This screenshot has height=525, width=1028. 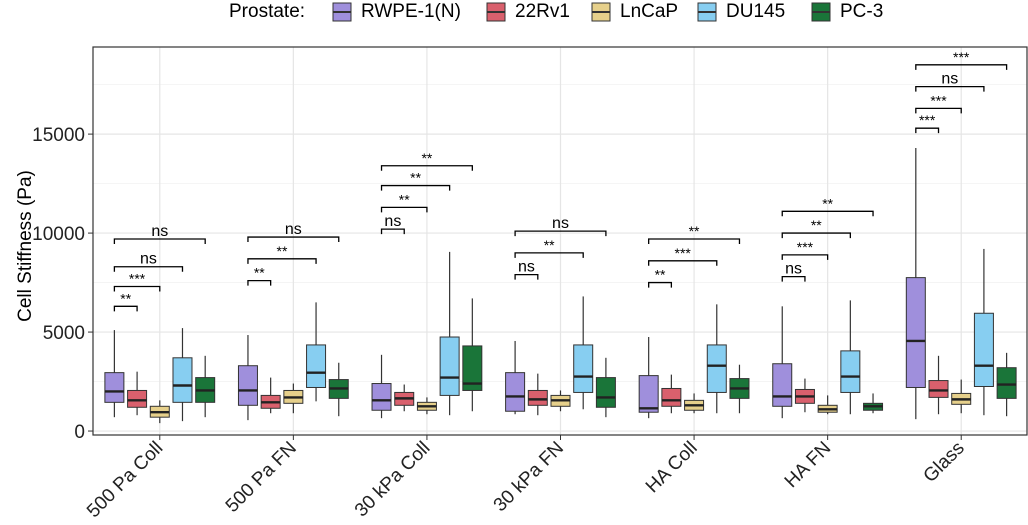 What do you see at coordinates (58, 135) in the screenshot?
I see `y-tick-label: 15000` at bounding box center [58, 135].